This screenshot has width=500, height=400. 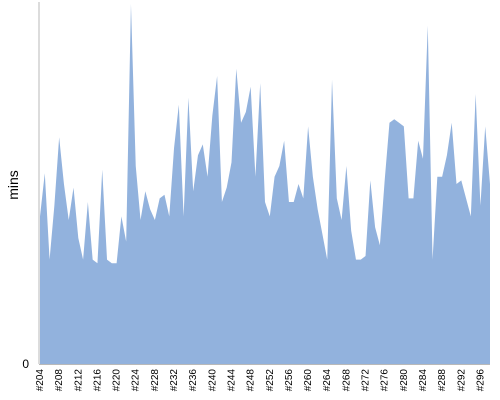 What do you see at coordinates (13, 185) in the screenshot?
I see `y-axis-label: mins` at bounding box center [13, 185].